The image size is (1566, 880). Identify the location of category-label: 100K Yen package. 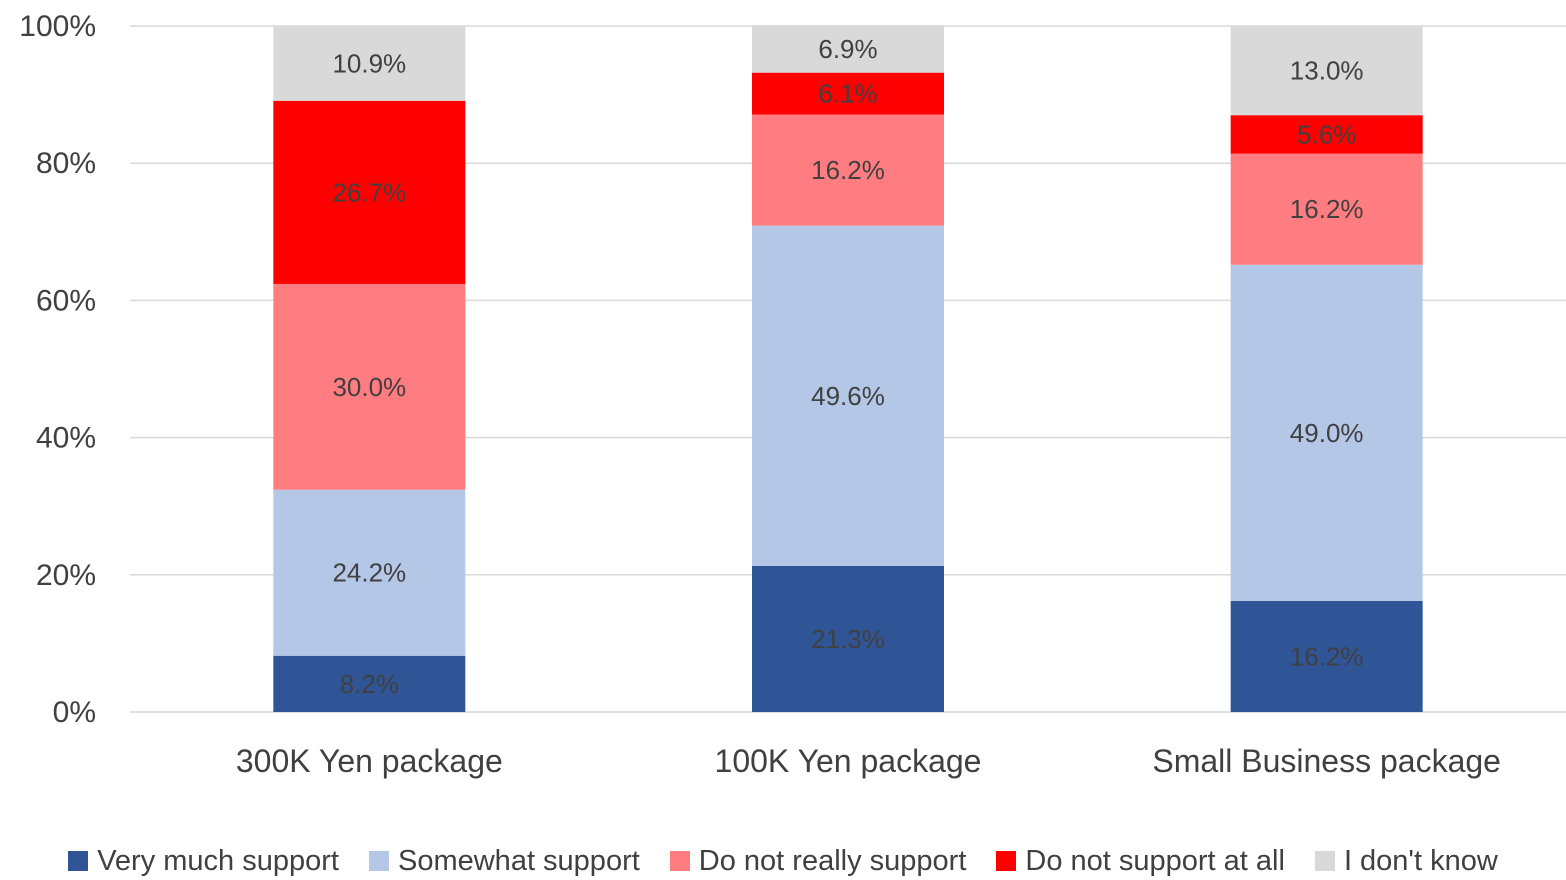
(848, 761).